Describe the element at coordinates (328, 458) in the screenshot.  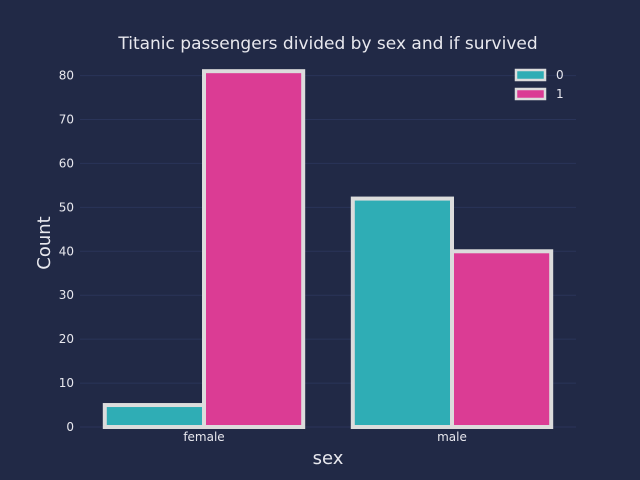
I see `x-axis-label: sex` at that location.